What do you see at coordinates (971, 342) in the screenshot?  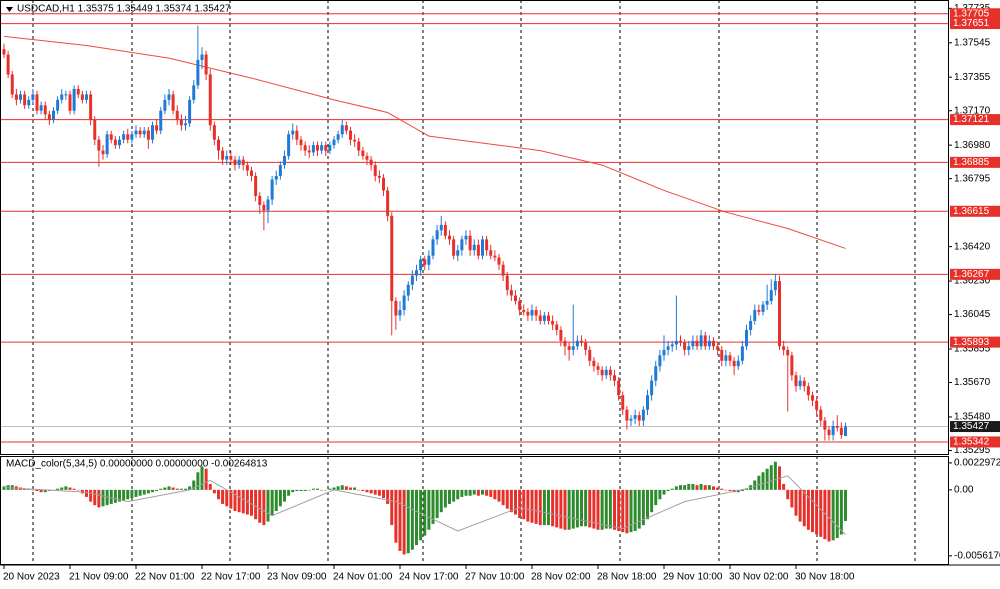 I see `level-label: 1.35893` at bounding box center [971, 342].